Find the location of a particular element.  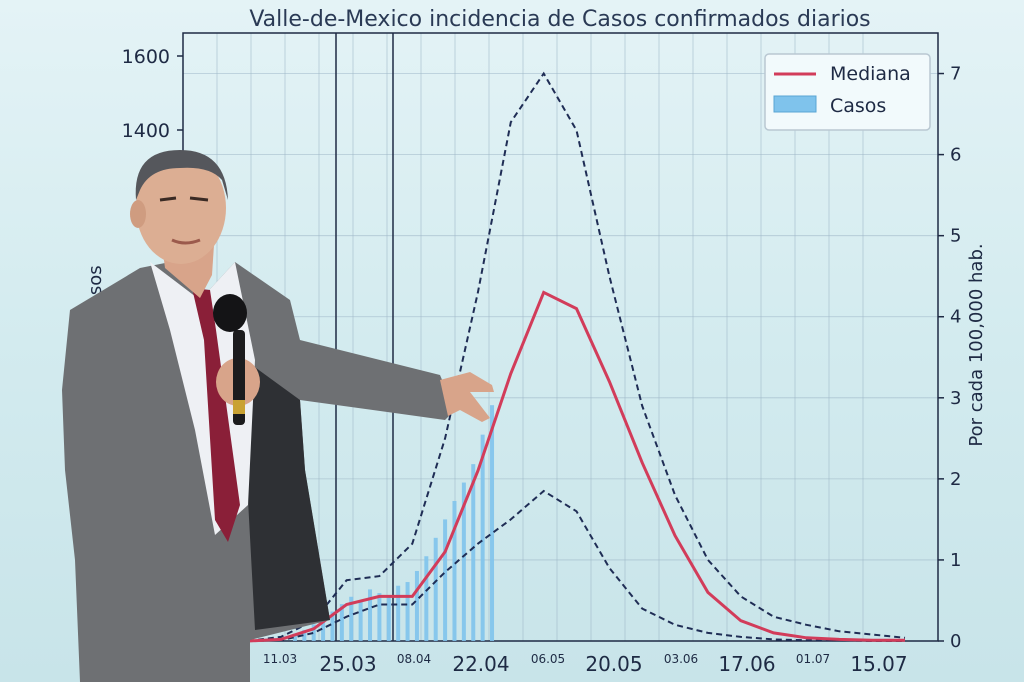

right-tick-label: 2 is located at coordinates (955, 479).